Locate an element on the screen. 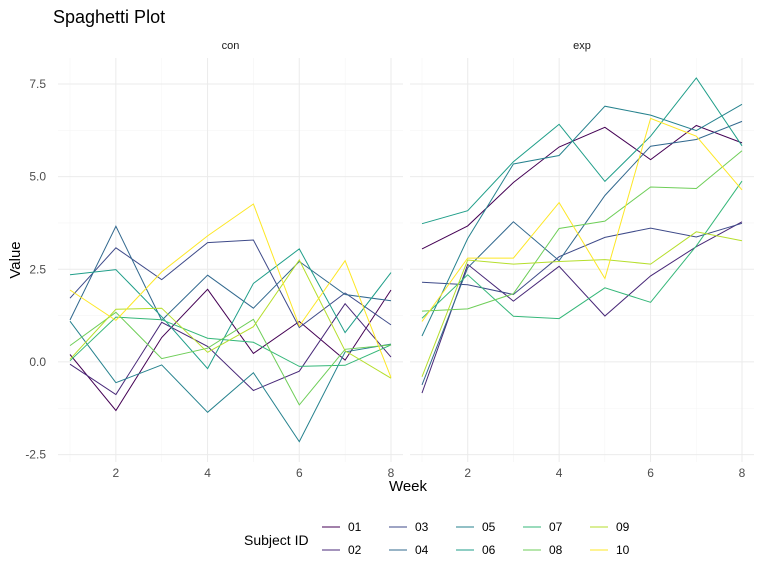 This screenshot has width=768, height=576. legend-label-07: 07 is located at coordinates (556, 527).